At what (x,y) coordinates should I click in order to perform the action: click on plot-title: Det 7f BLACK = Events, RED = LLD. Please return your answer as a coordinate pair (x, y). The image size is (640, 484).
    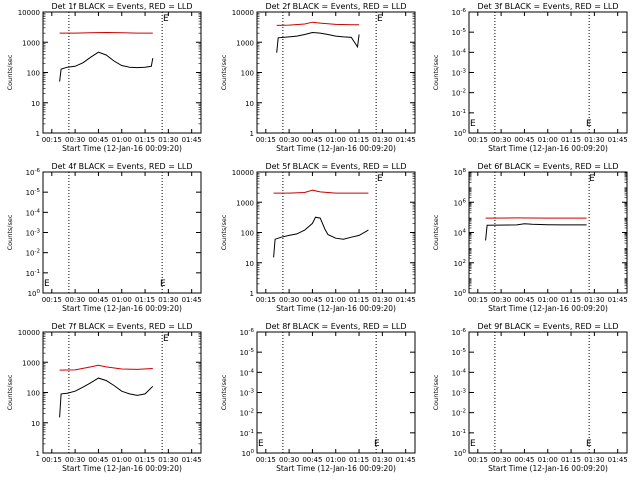
    Looking at the image, I should click on (121, 326).